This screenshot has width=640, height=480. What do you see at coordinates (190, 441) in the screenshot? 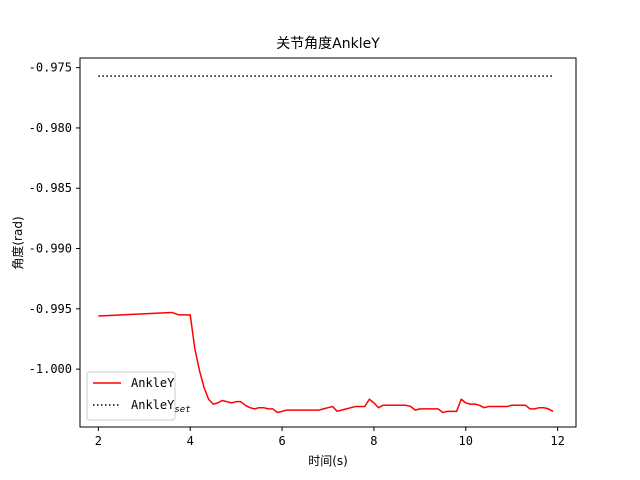
I see `x-tick-label: 4` at bounding box center [190, 441].